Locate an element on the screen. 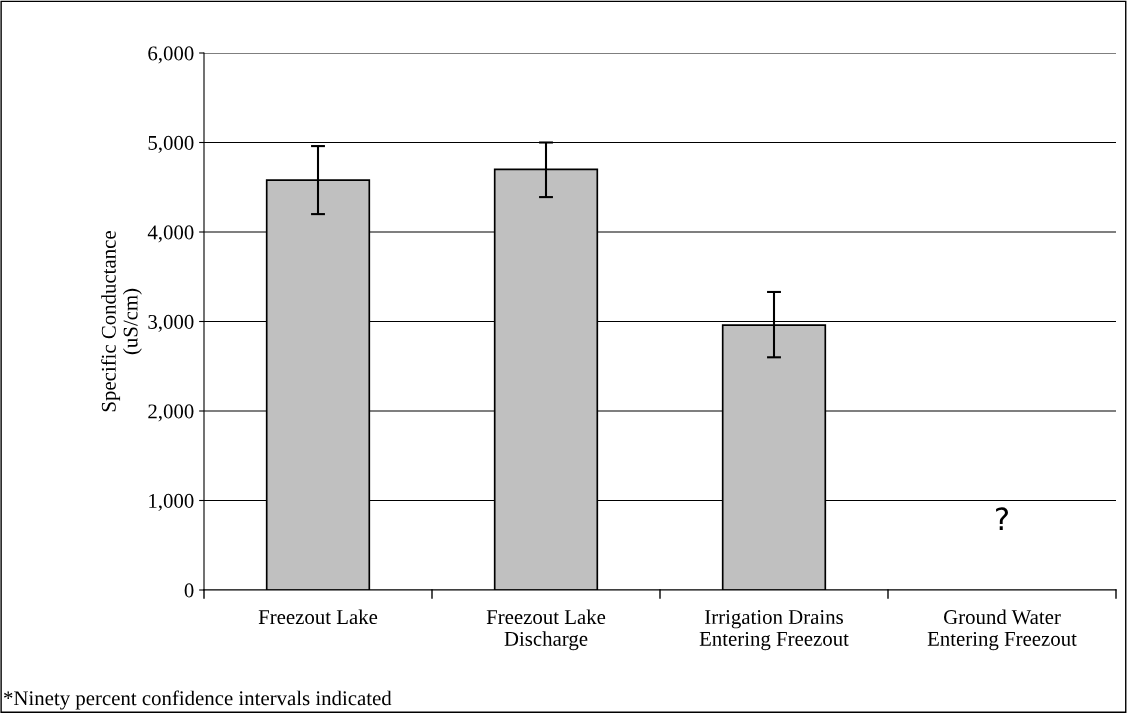 The image size is (1128, 713). y-tick-label: 1,000 is located at coordinates (171, 502).